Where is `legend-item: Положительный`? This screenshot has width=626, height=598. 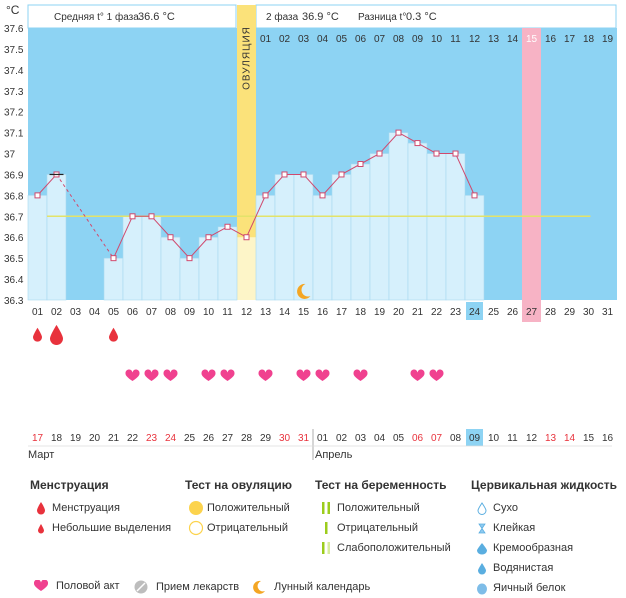 legend-item: Положительный is located at coordinates (383, 508).